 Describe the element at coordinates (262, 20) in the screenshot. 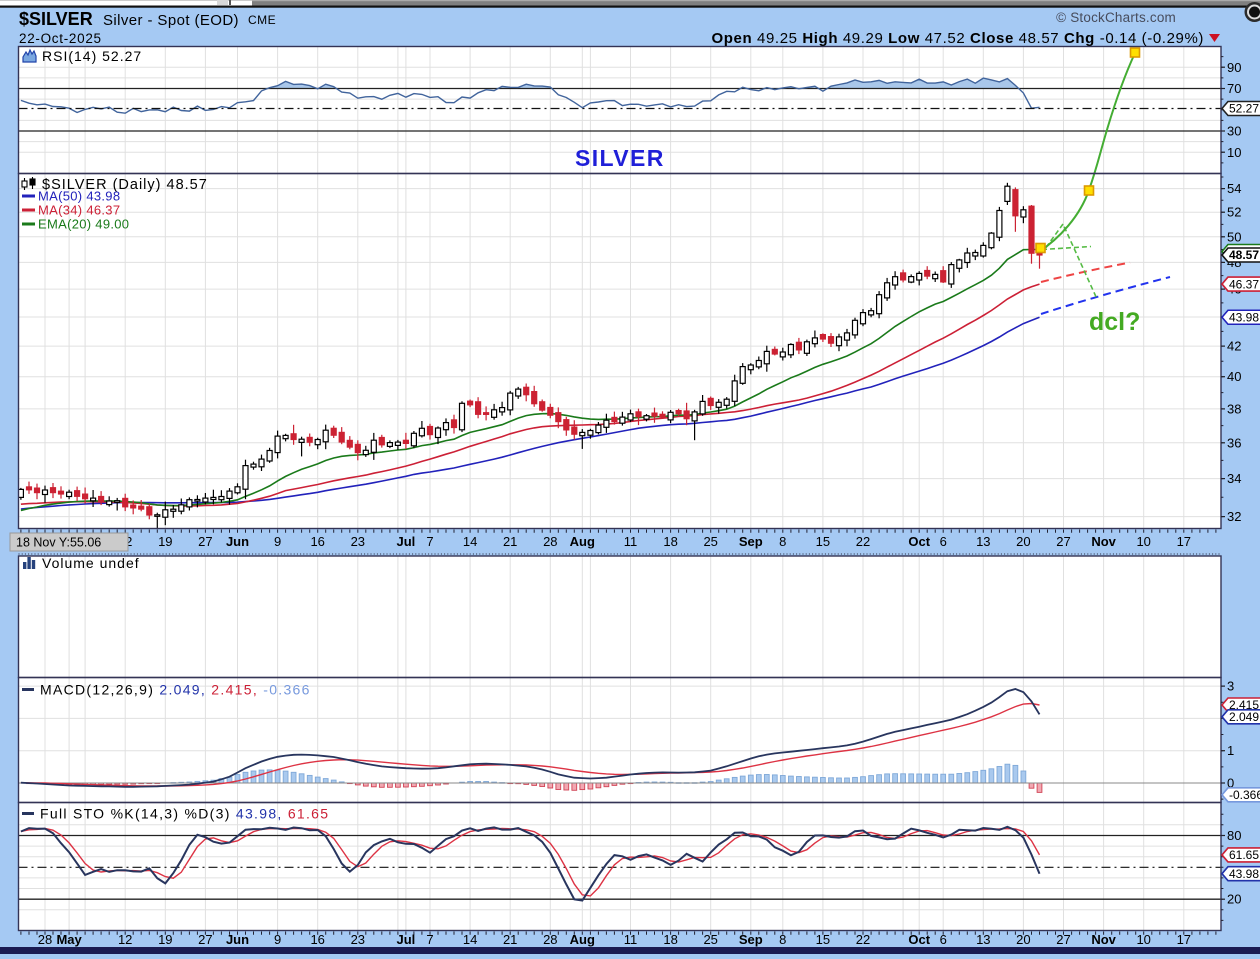

I see `svg-text: CME` at that location.